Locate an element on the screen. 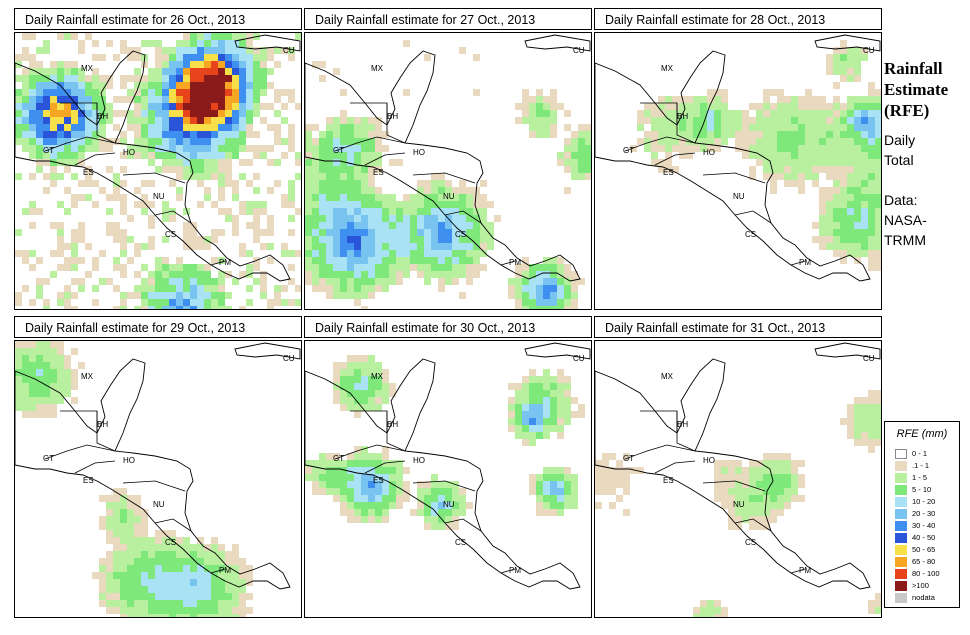 This screenshot has height=635, width=970. country-label-es: ES is located at coordinates (378, 480).